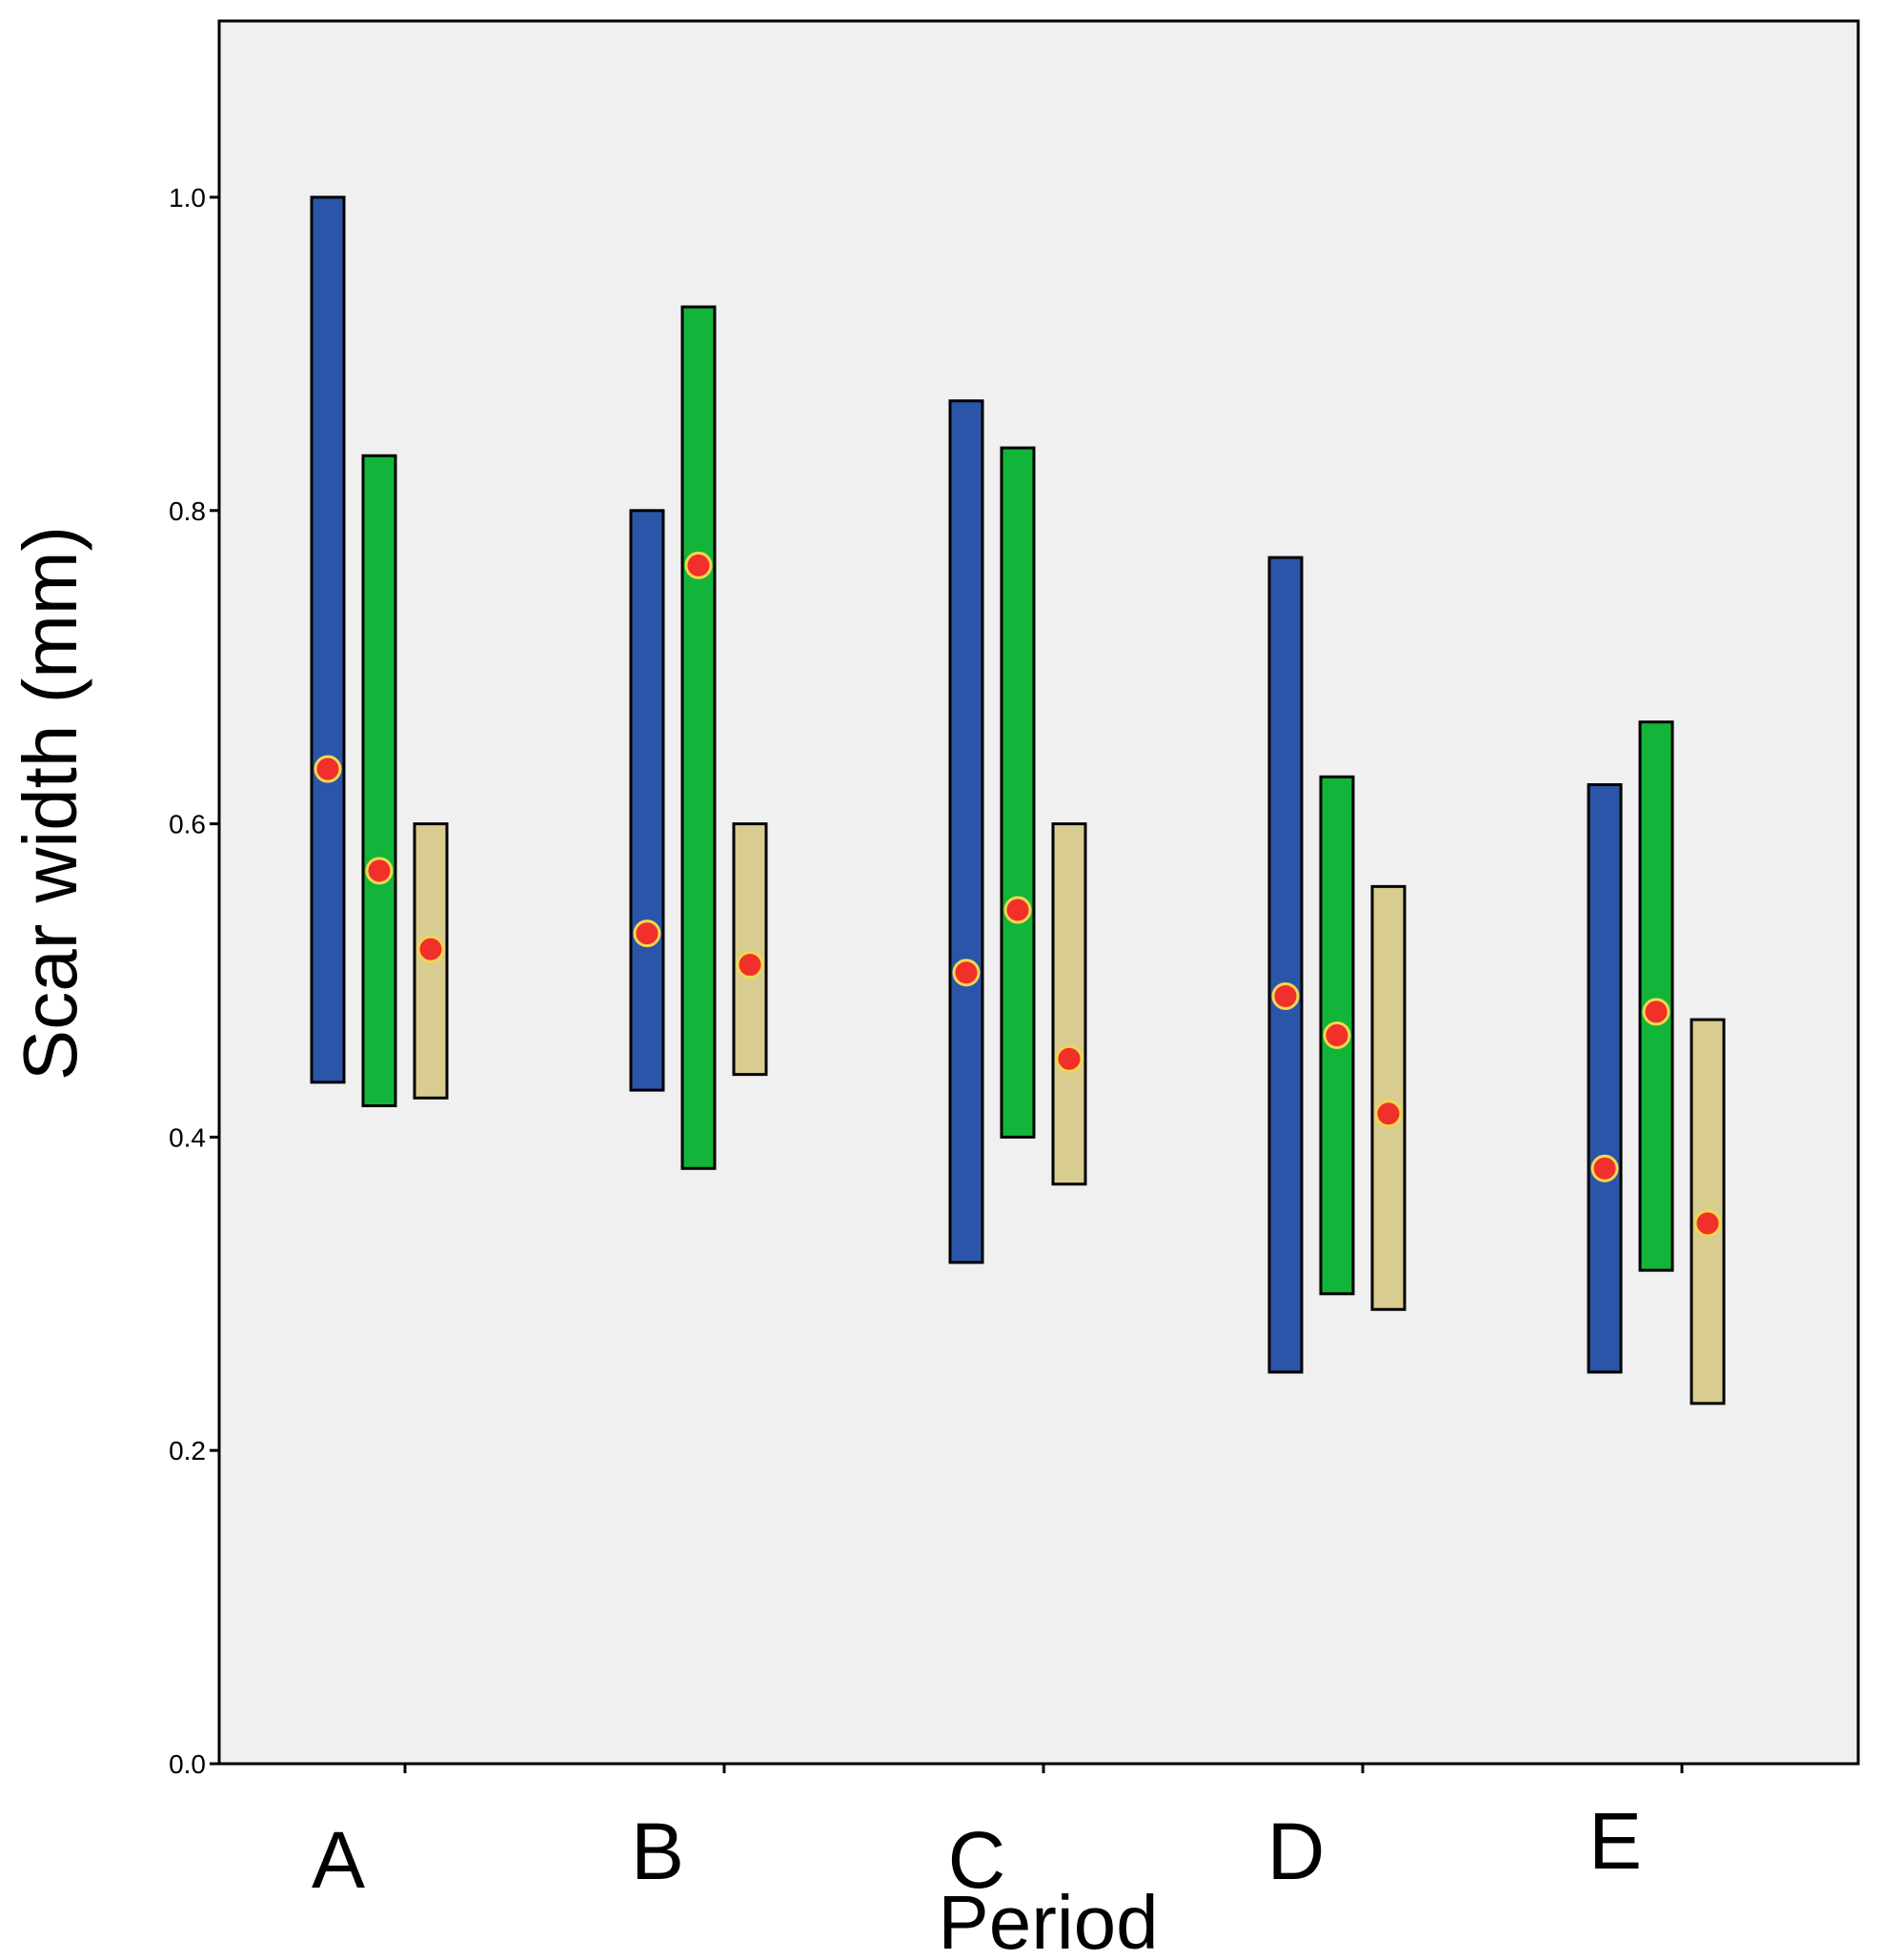 The height and width of the screenshot is (1960, 1883). What do you see at coordinates (1656, 996) in the screenshot?
I see `range-bar-e-s2` at bounding box center [1656, 996].